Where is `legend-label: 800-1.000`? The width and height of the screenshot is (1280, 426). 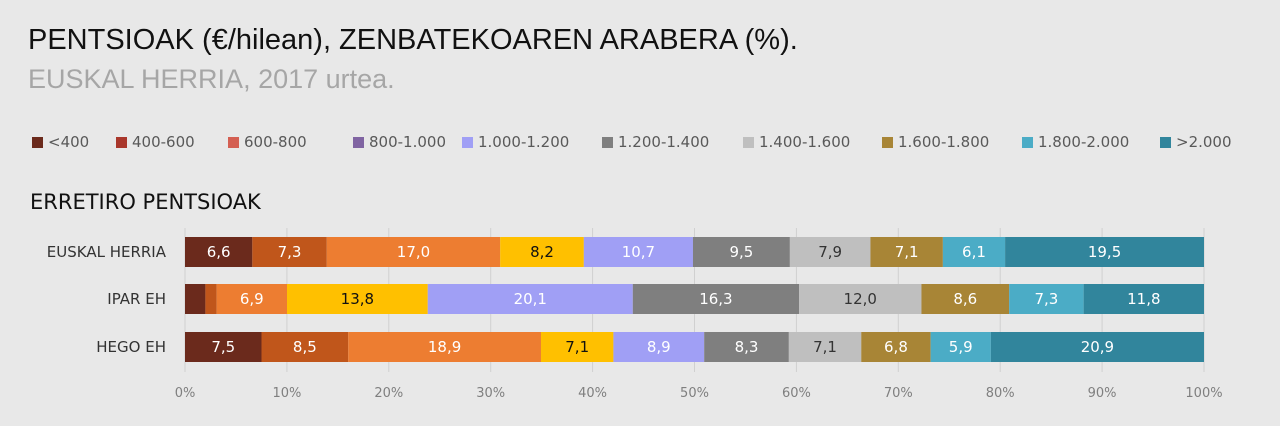 legend-label: 800-1.000 is located at coordinates (407, 142).